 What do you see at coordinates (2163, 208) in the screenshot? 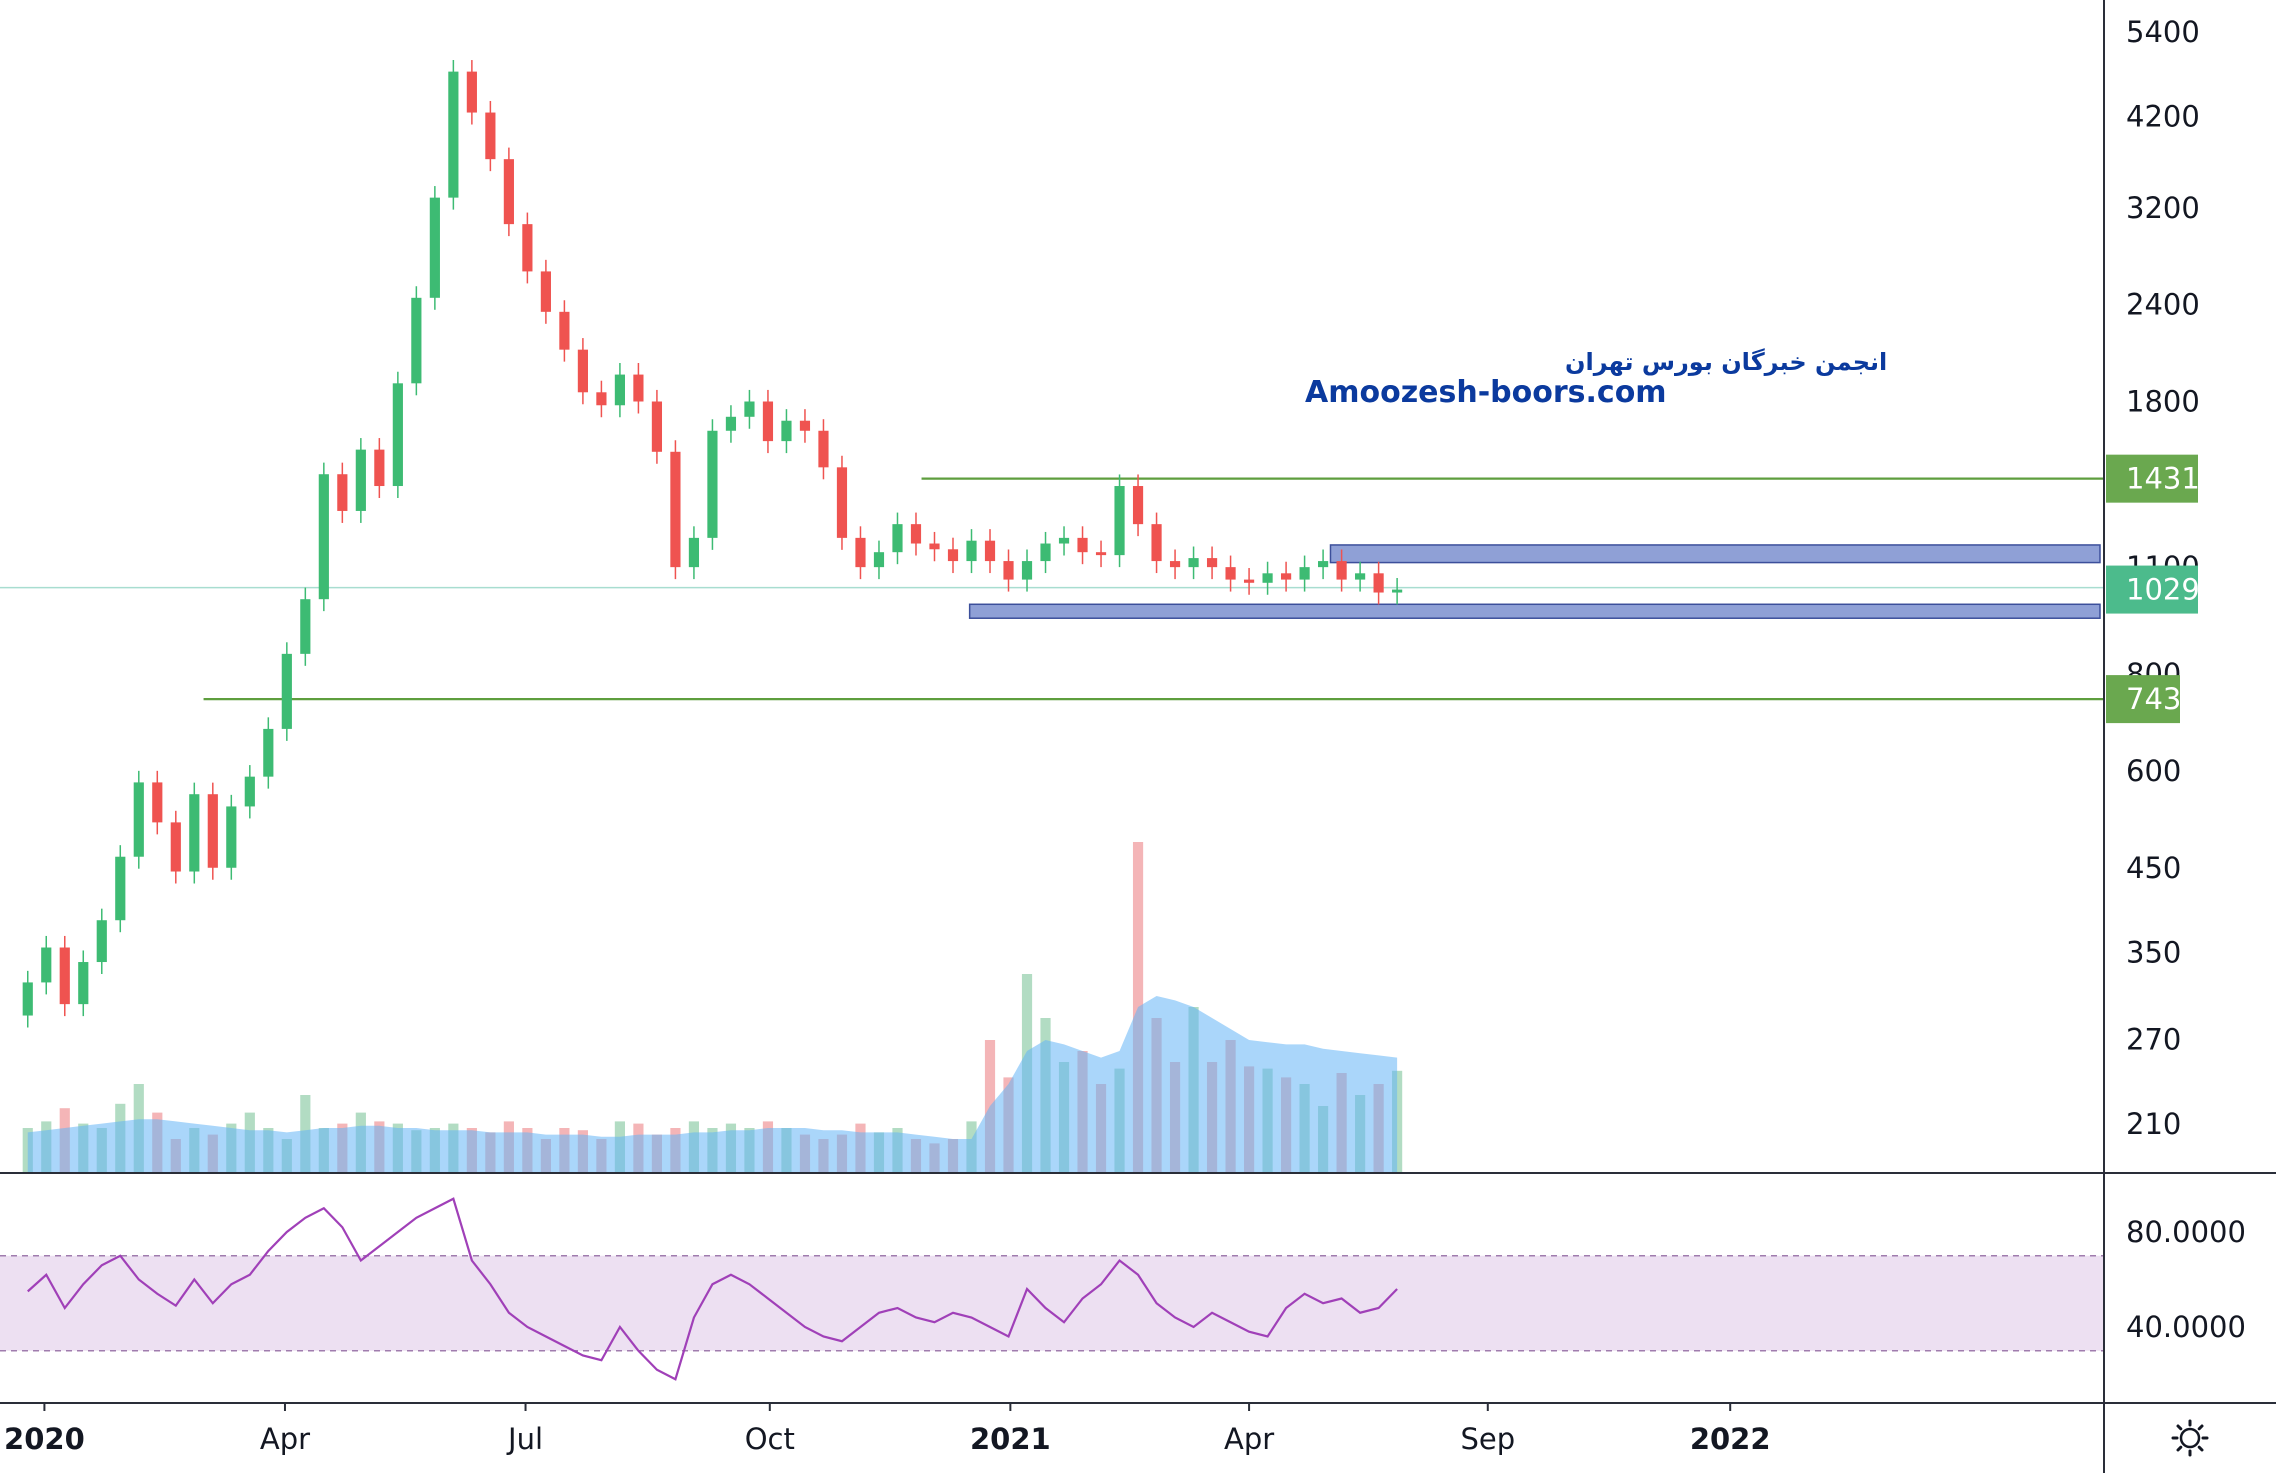
I see `price-tick-label: 3200` at bounding box center [2163, 208].